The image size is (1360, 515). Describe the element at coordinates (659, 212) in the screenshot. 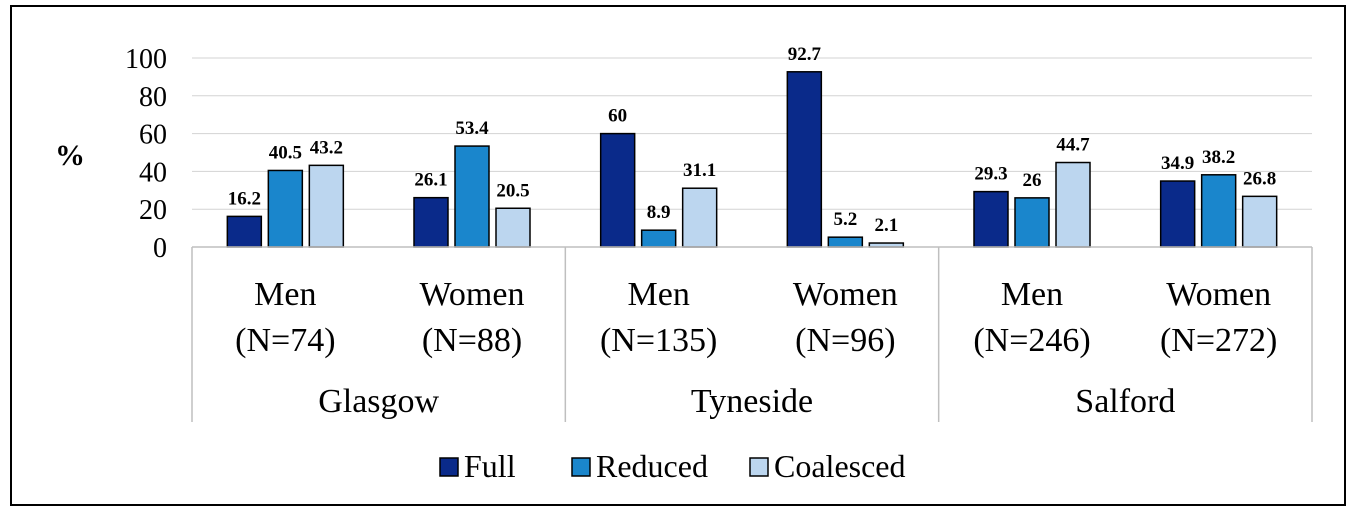

I see `data-label: 8.9` at that location.